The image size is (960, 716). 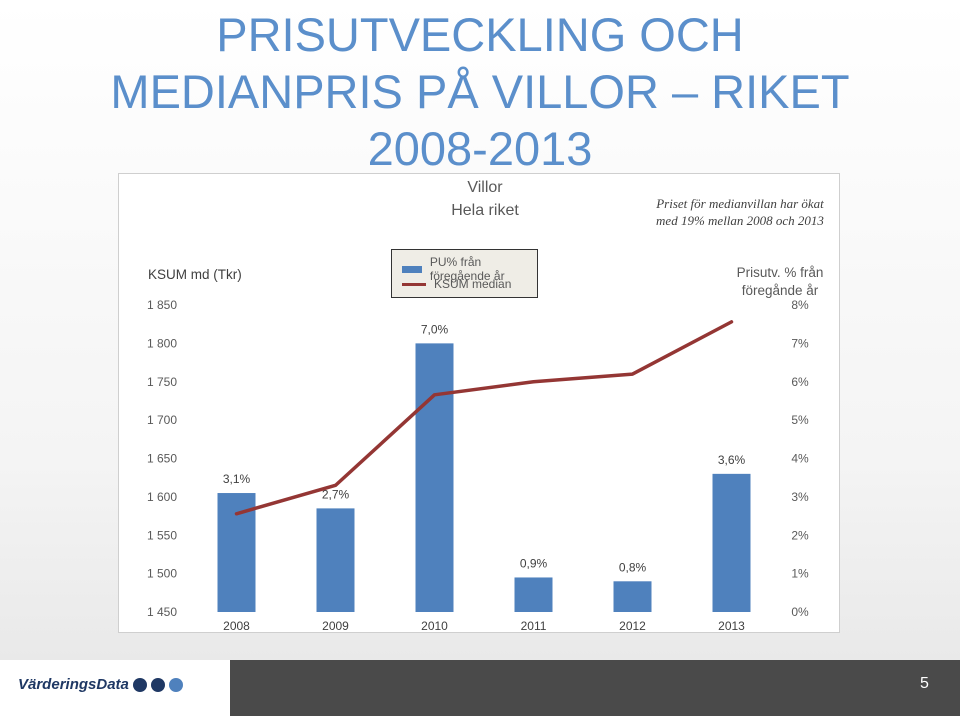 What do you see at coordinates (473, 284) in the screenshot?
I see `legend-label-line: KSUM median` at bounding box center [473, 284].